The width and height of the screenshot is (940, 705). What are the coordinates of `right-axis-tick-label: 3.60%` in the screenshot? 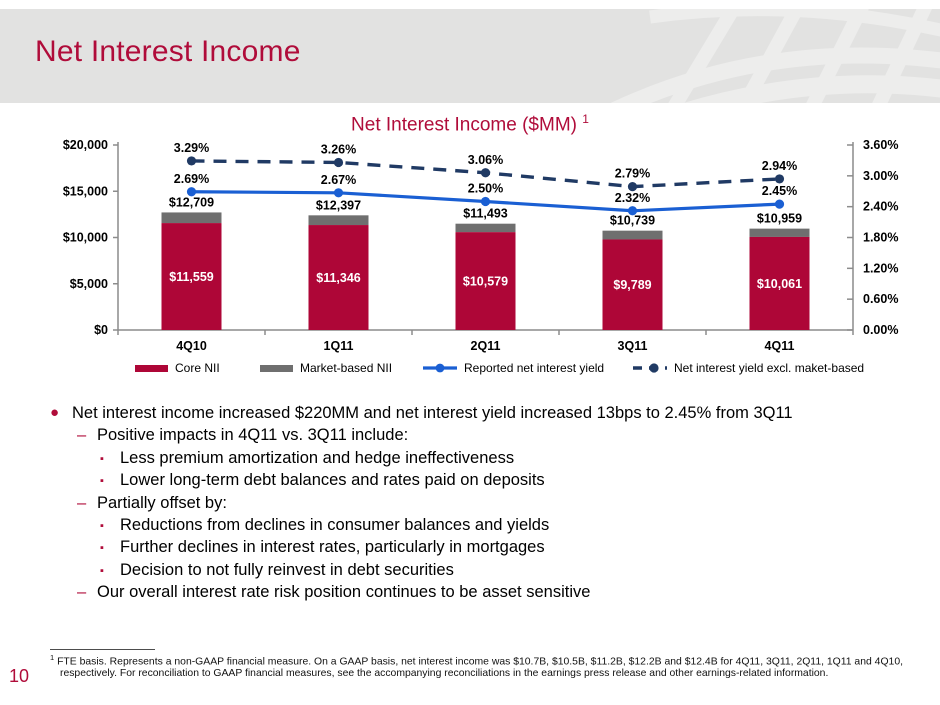 It's located at (880, 145).